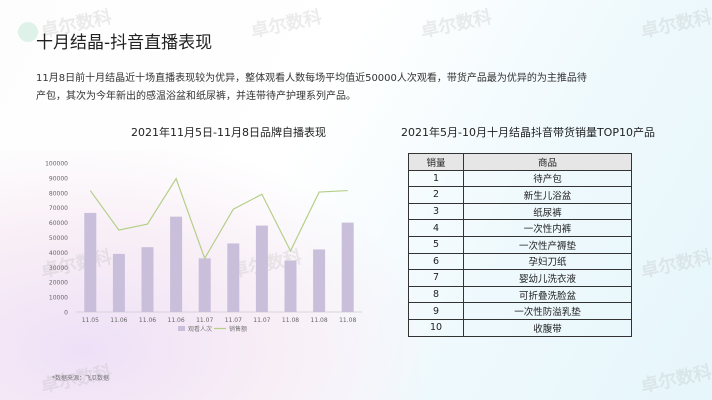 The height and width of the screenshot is (400, 712). I want to click on legend-label: 销售额, so click(238, 329).